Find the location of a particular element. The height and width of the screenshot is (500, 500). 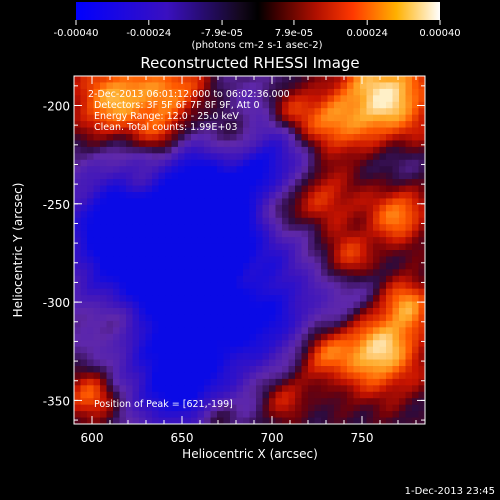

timestamp: 1-Dec-2013 23:45 is located at coordinates (450, 491).